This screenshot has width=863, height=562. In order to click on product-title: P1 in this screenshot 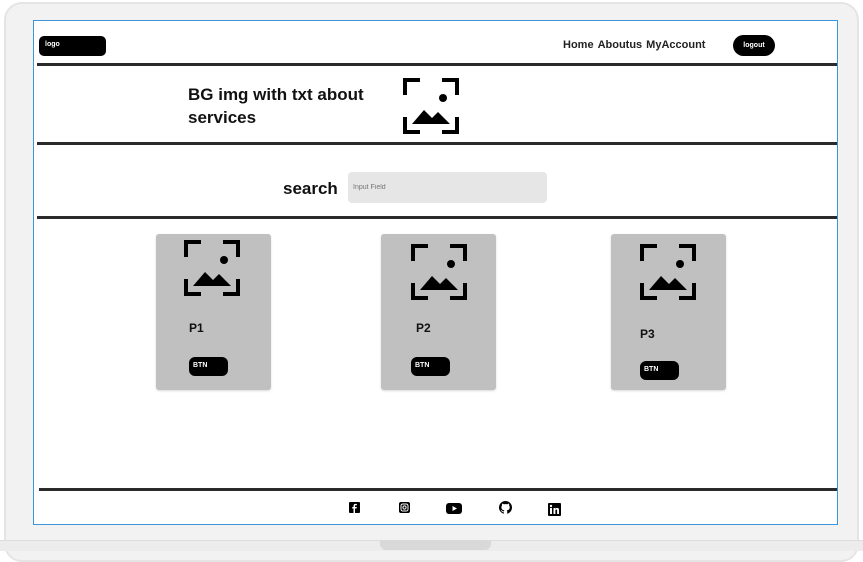, I will do `click(196, 328)`.